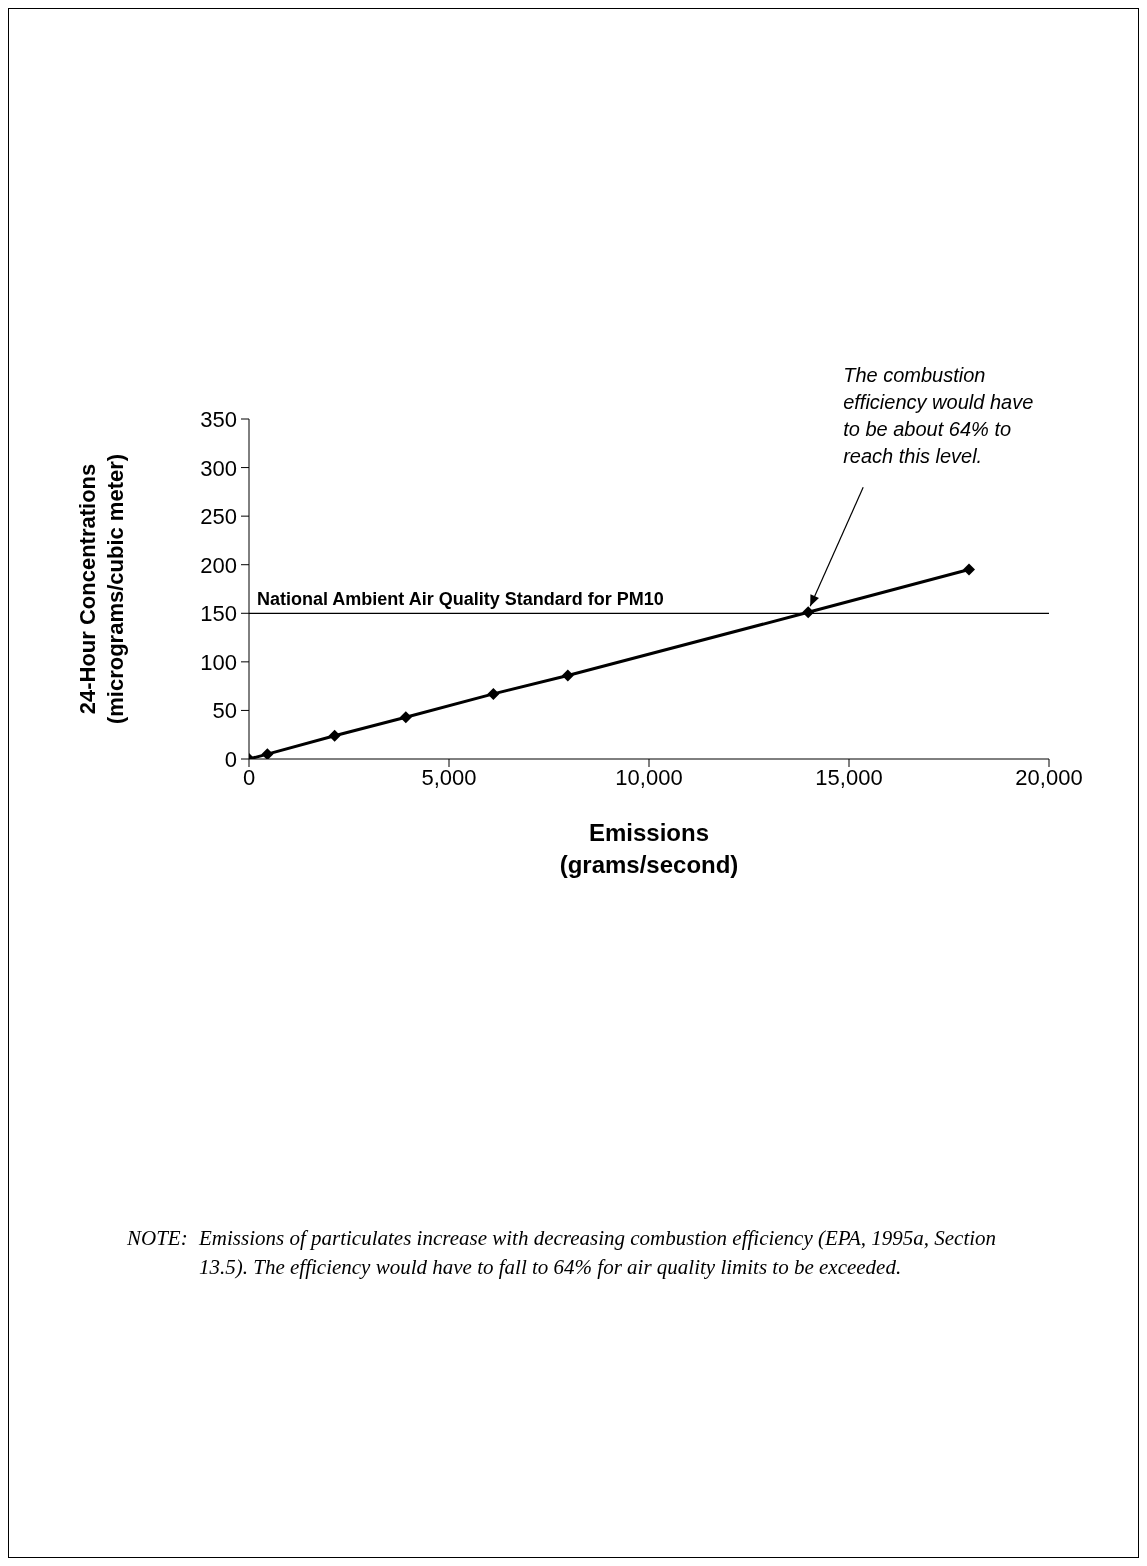  What do you see at coordinates (1049, 777) in the screenshot?
I see `x-tick-label: 20,000` at bounding box center [1049, 777].